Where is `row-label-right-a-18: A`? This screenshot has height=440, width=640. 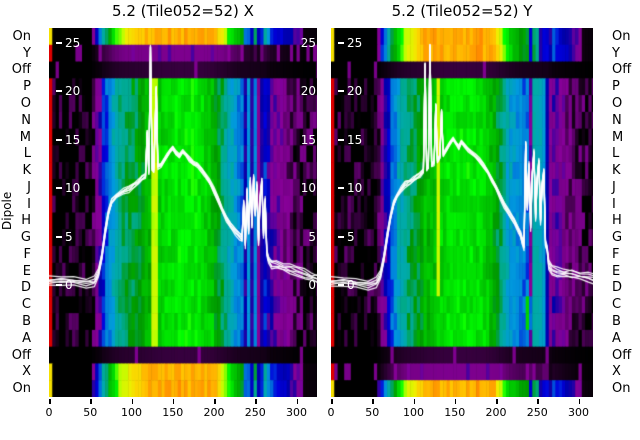
row-label-right-a-18: A is located at coordinates (616, 338).